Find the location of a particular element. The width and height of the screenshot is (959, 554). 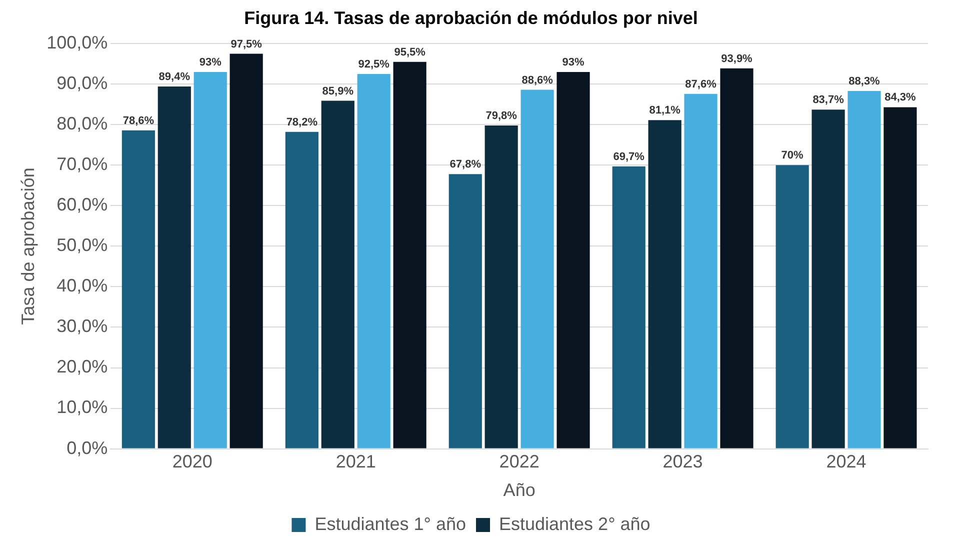

data-label: 83,7% is located at coordinates (828, 100).